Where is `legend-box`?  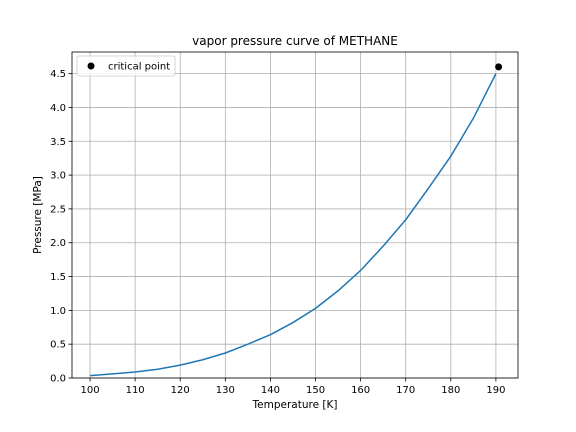
legend-box is located at coordinates (126, 66).